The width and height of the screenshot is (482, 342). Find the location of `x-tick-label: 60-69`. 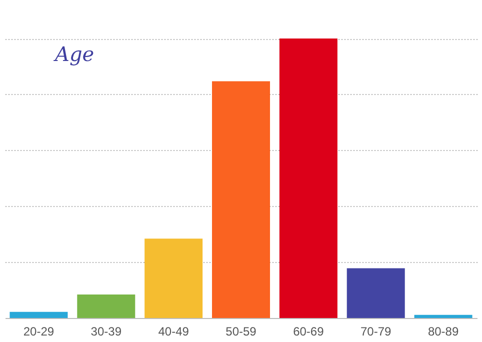

x-tick-label: 60-69 is located at coordinates (308, 331).